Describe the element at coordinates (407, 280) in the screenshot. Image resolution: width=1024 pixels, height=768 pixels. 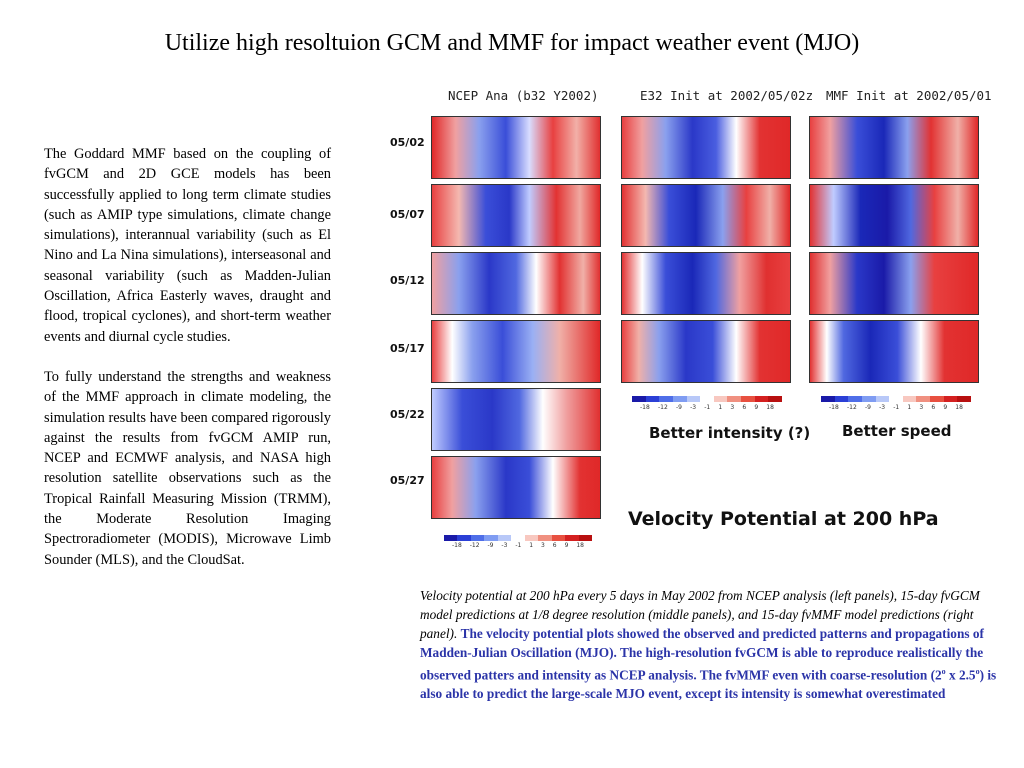
I see `date-label: 05/12` at that location.